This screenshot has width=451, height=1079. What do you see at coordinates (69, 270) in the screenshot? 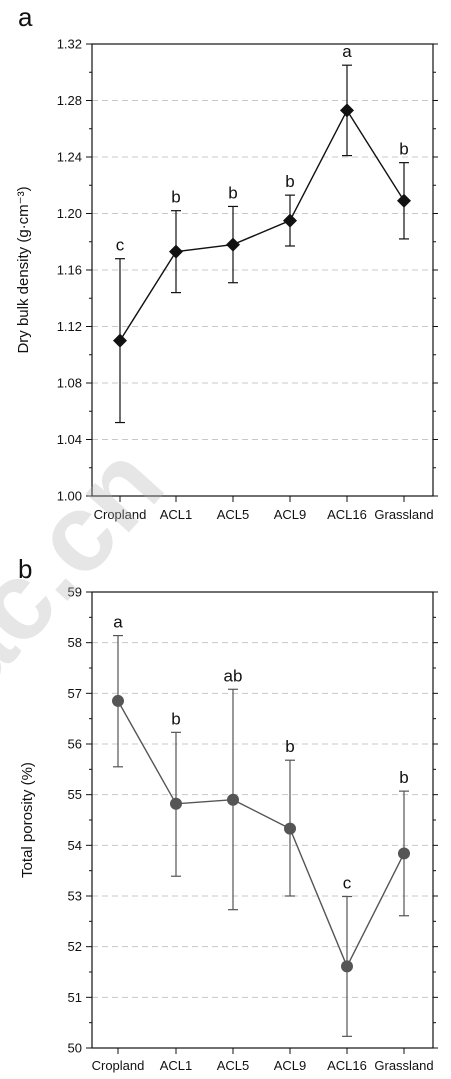
I see `y-tick-label: 1.16` at bounding box center [69, 270].